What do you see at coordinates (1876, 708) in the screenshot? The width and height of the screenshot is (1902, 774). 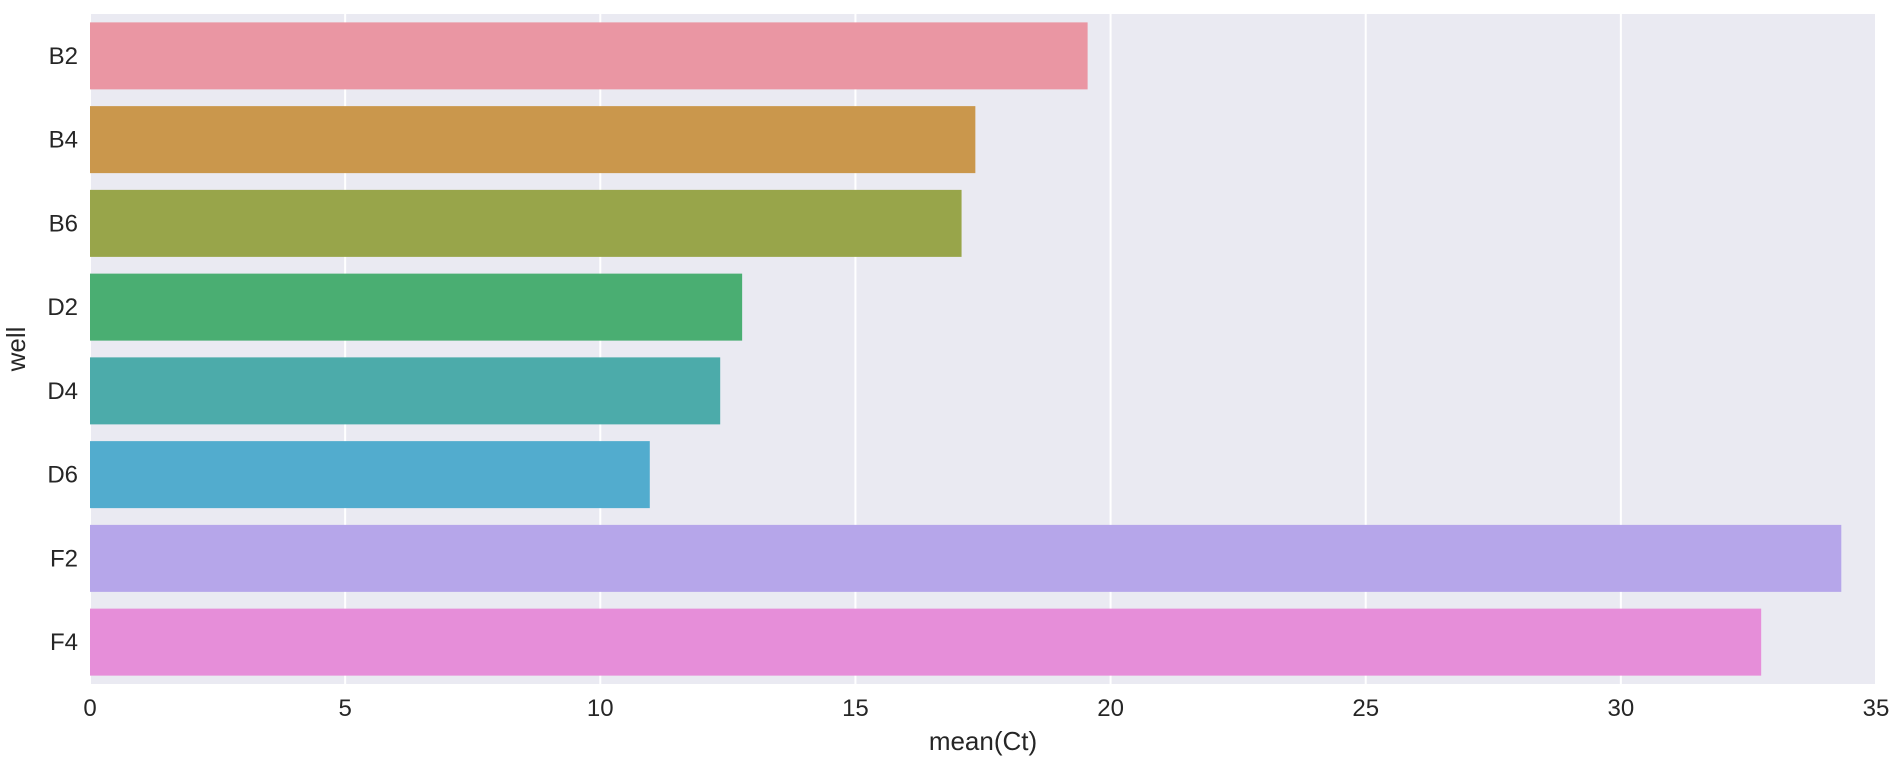 I see `x-tick-label: 35` at bounding box center [1876, 708].